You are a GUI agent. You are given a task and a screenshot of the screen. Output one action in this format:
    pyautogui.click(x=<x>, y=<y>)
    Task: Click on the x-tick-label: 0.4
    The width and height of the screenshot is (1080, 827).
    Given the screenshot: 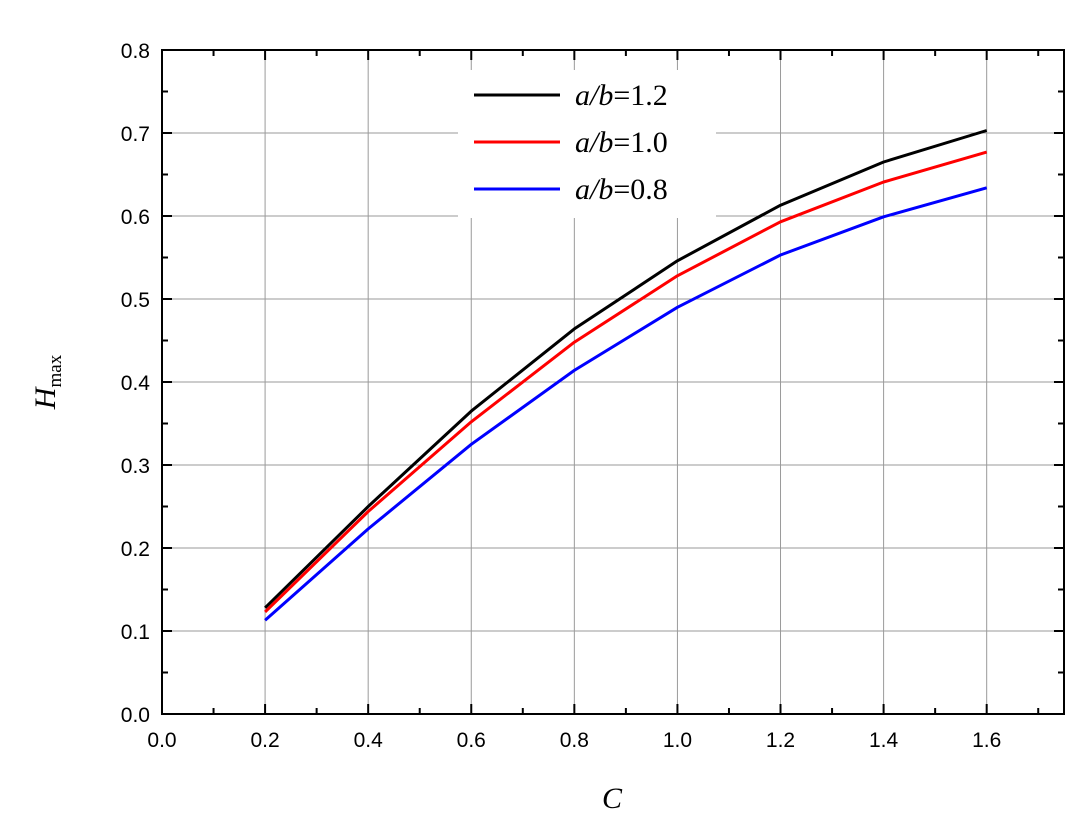 What is the action you would take?
    pyautogui.click(x=369, y=740)
    